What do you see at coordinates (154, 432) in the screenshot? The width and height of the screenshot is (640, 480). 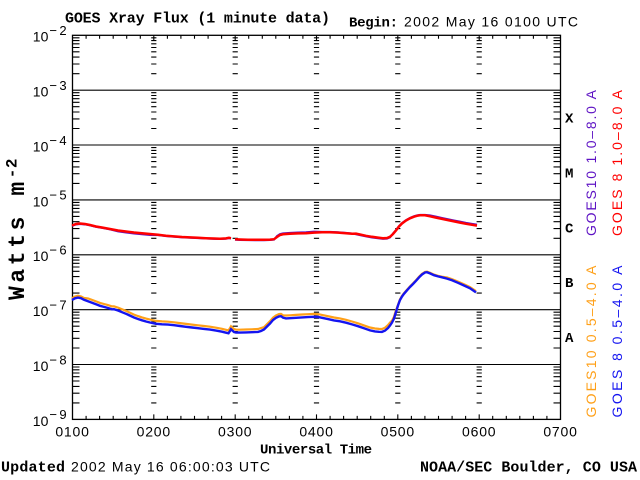 I see `svg-text: 0200` at bounding box center [154, 432].